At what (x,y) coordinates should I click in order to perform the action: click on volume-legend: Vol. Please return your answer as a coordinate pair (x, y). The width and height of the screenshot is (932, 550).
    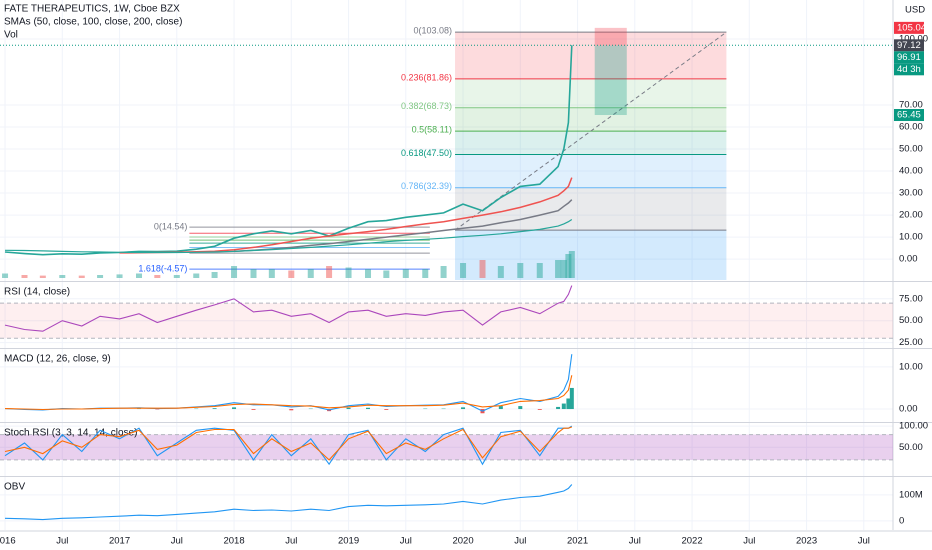
    Looking at the image, I should click on (11, 35).